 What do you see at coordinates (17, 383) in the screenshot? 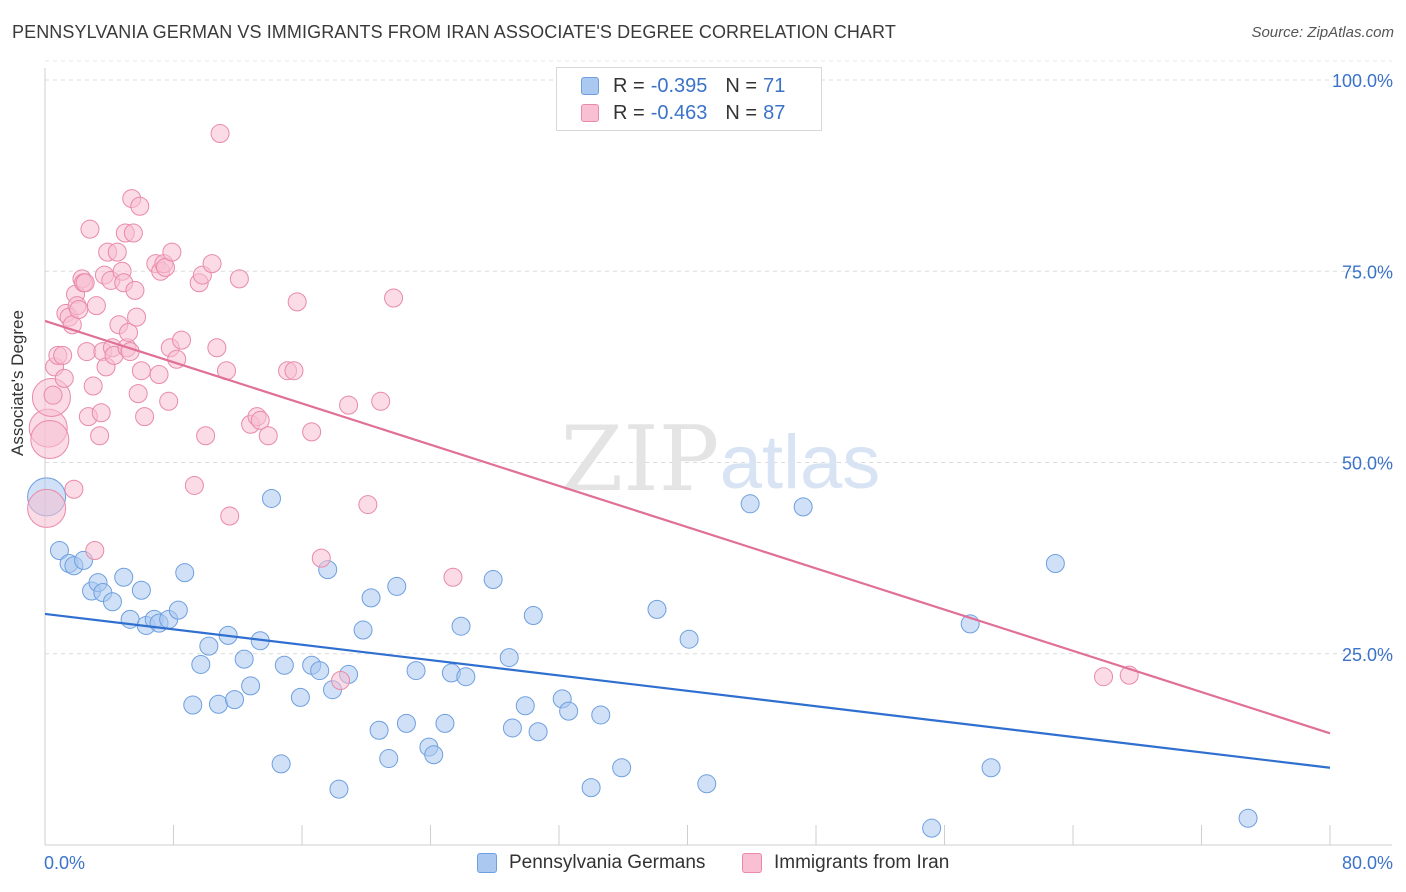
I see `y-axis-label: Associate's Degree` at bounding box center [17, 383].